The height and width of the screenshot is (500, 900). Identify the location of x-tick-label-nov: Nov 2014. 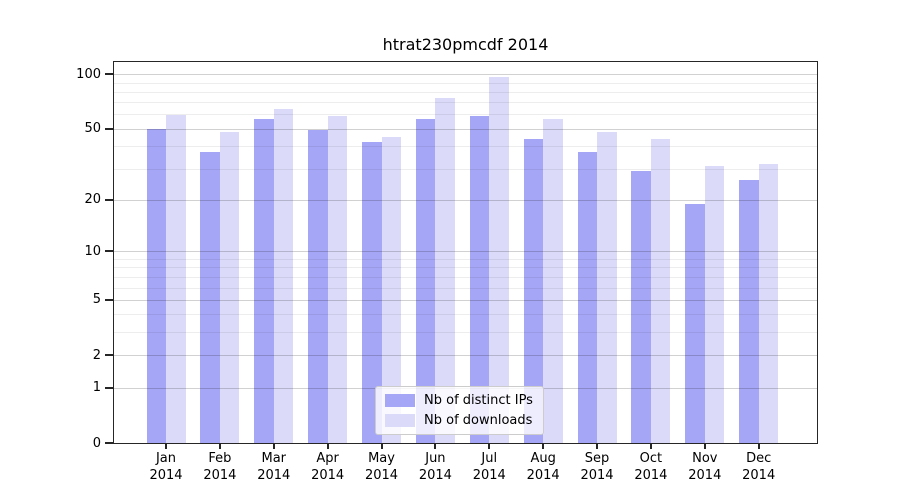
(705, 467).